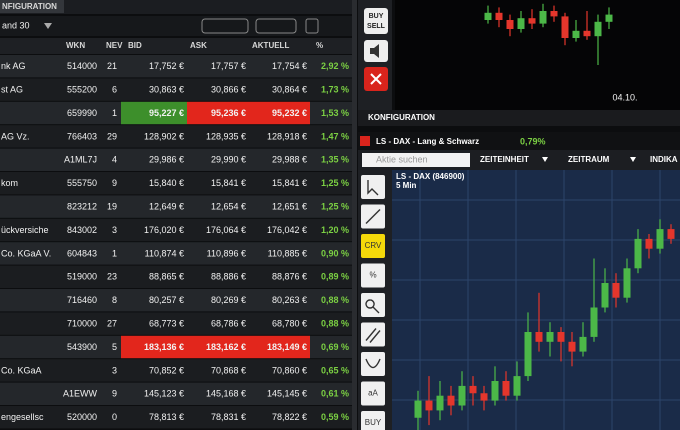 This screenshot has height=430, width=680. What do you see at coordinates (114, 45) in the screenshot?
I see `column-header: NEV` at bounding box center [114, 45].